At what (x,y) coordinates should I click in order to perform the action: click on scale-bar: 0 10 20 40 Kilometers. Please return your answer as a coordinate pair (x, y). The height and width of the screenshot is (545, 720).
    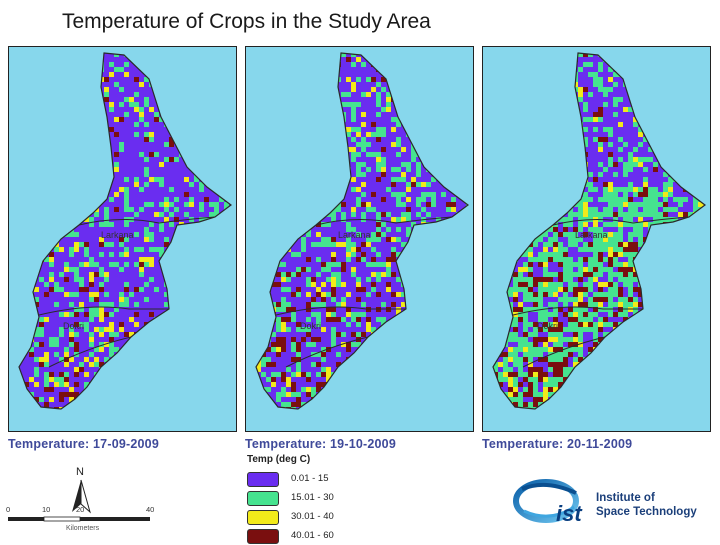
    Looking at the image, I should click on (86, 520).